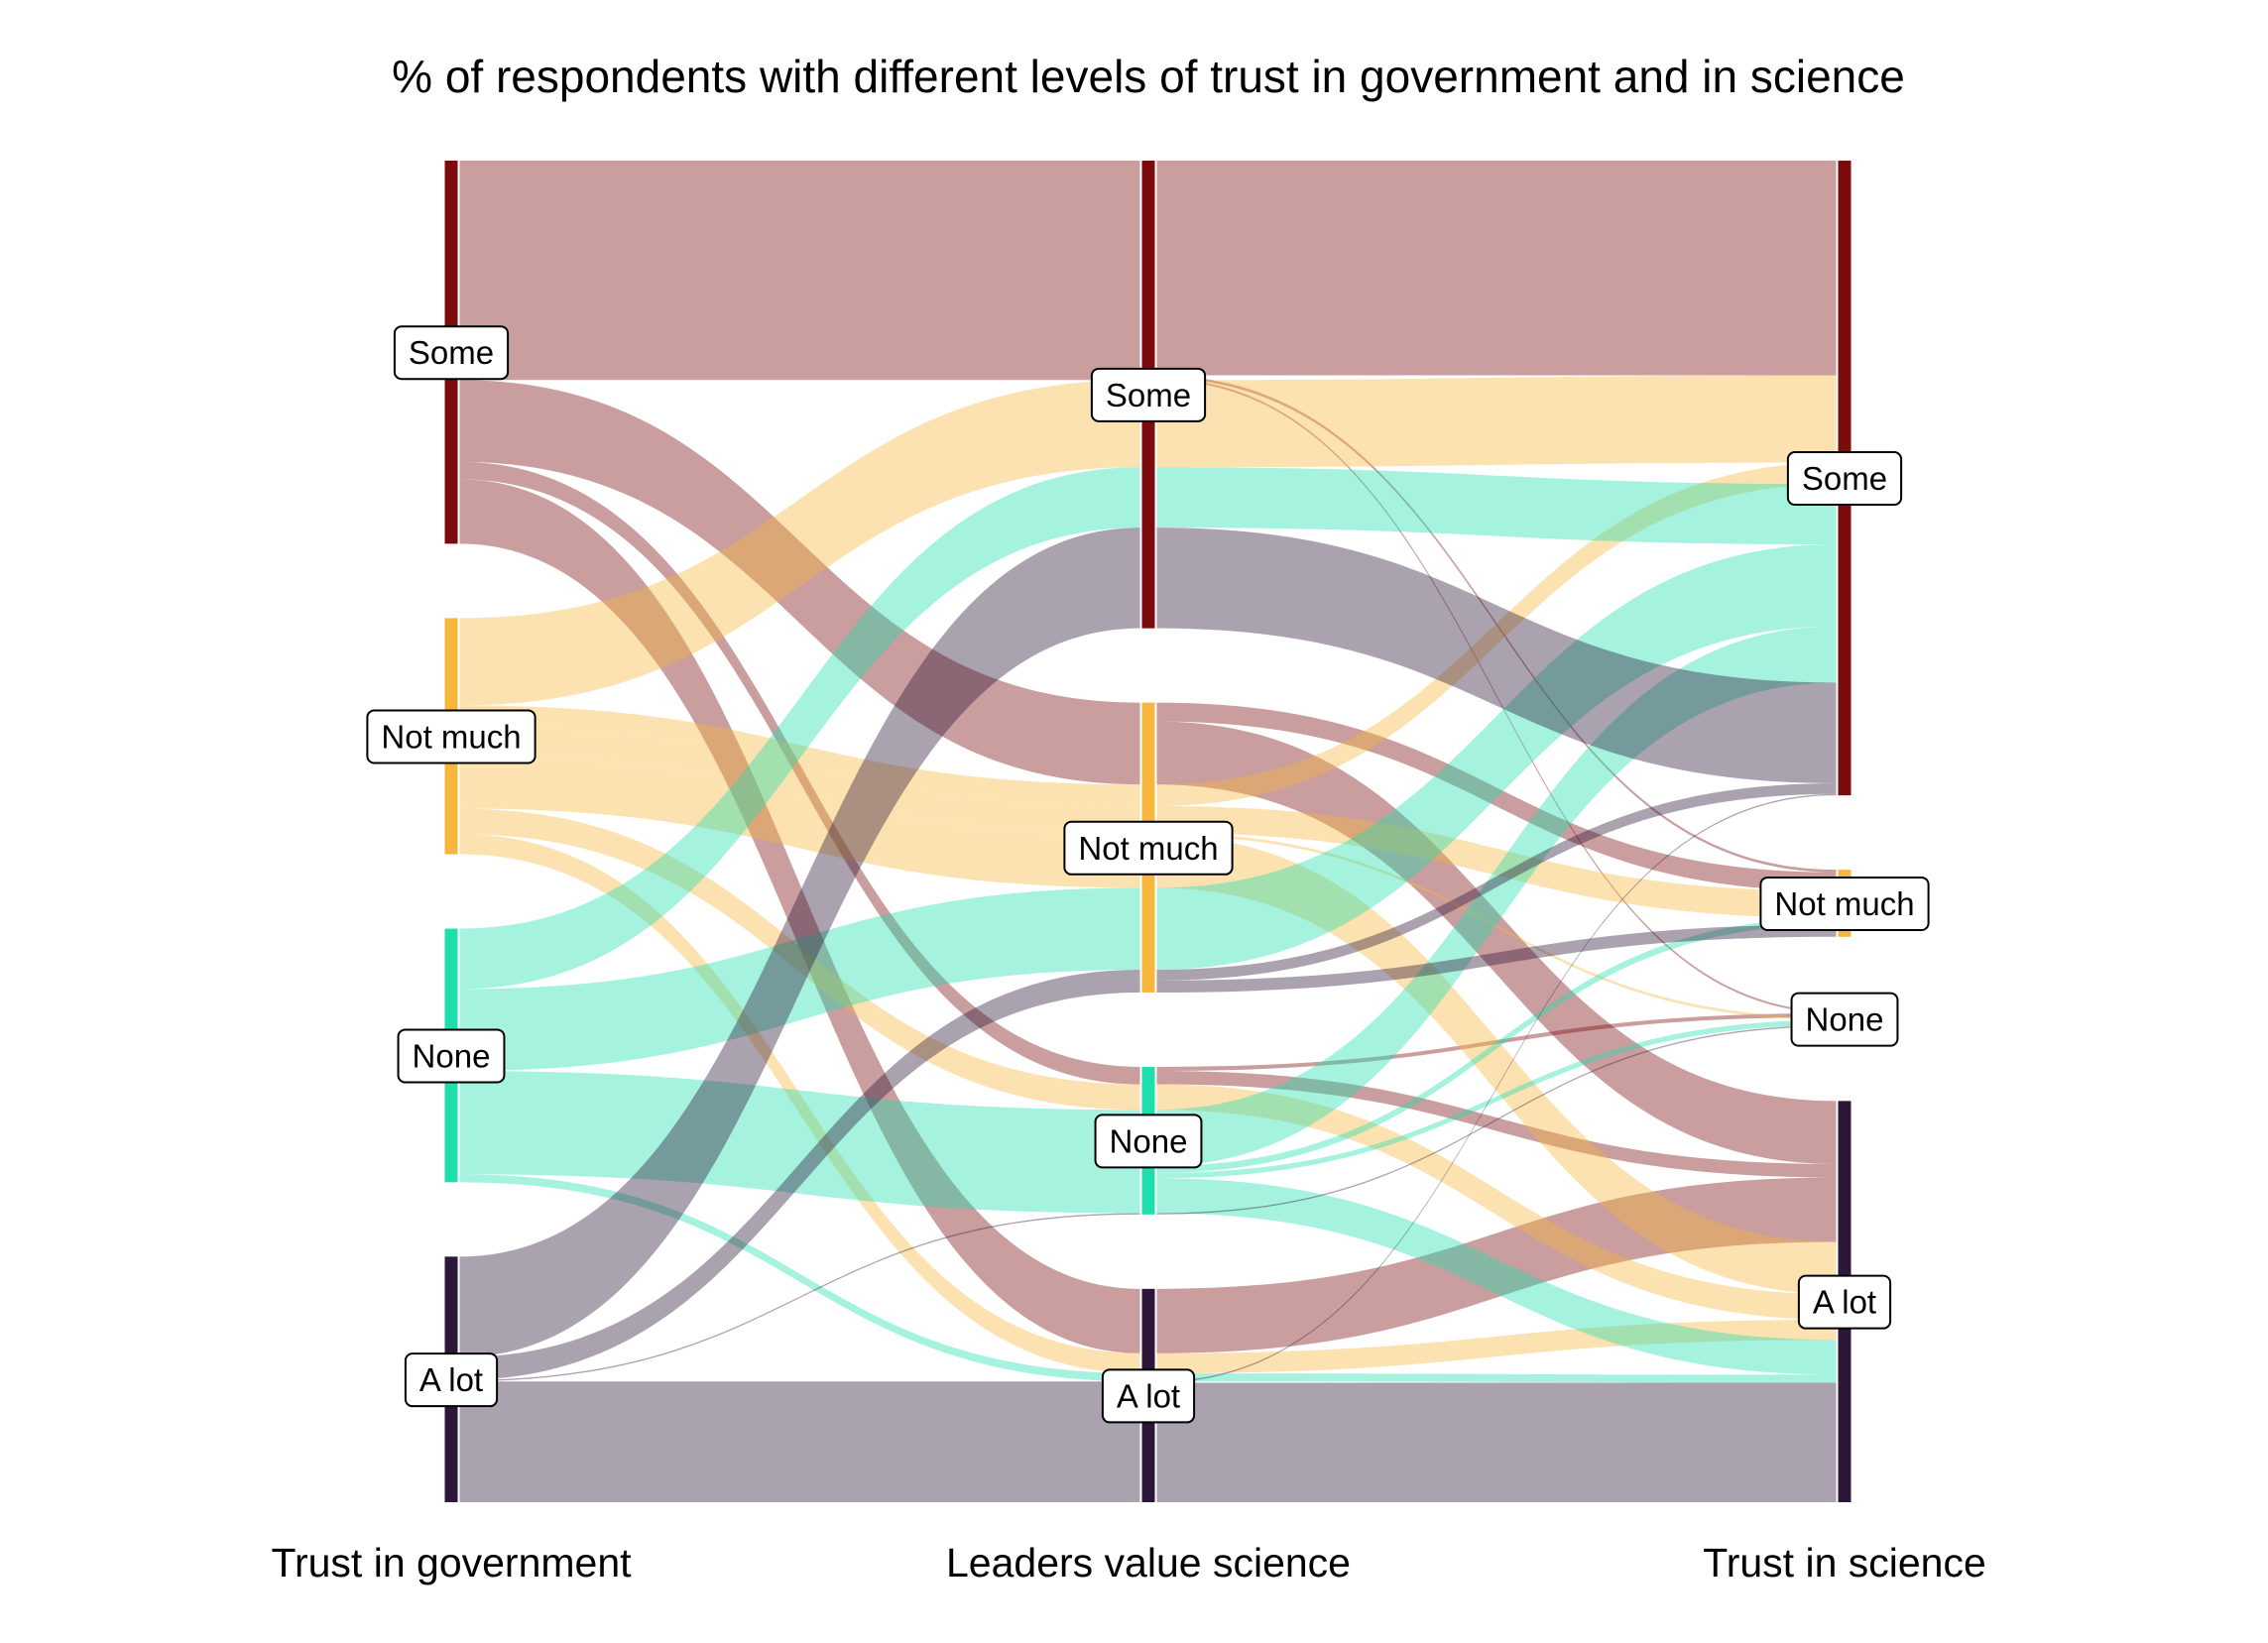 This screenshot has height=1643, width=2268. What do you see at coordinates (1496, 1378) in the screenshot?
I see `flow-none-a-lot-a-lot-seg2` at bounding box center [1496, 1378].